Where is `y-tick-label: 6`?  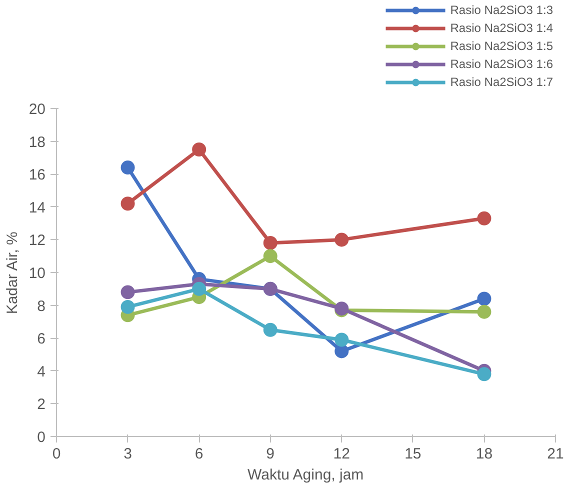 y-tick-label: 6 is located at coordinates (41, 339).